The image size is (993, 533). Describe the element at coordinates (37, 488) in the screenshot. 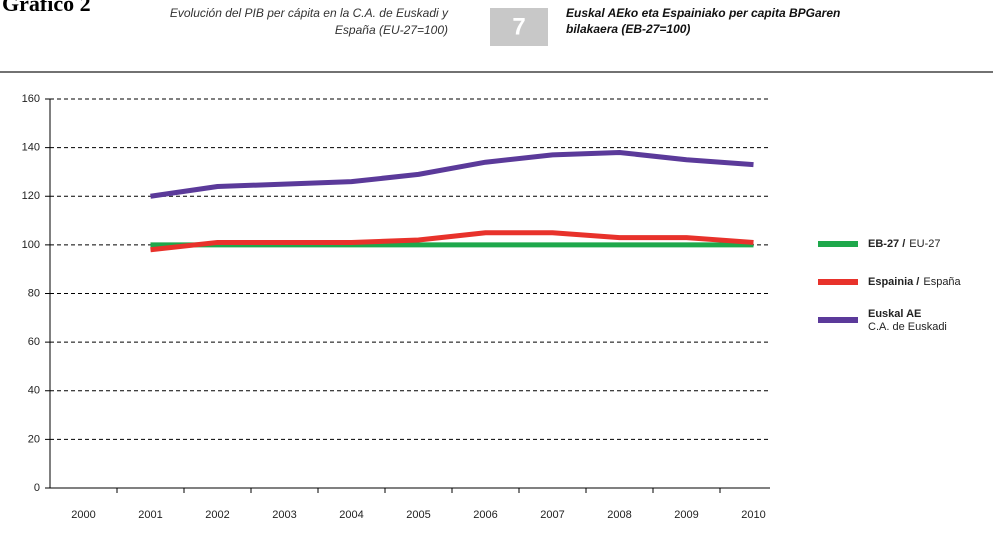

I see `y-tick-label: 0` at that location.